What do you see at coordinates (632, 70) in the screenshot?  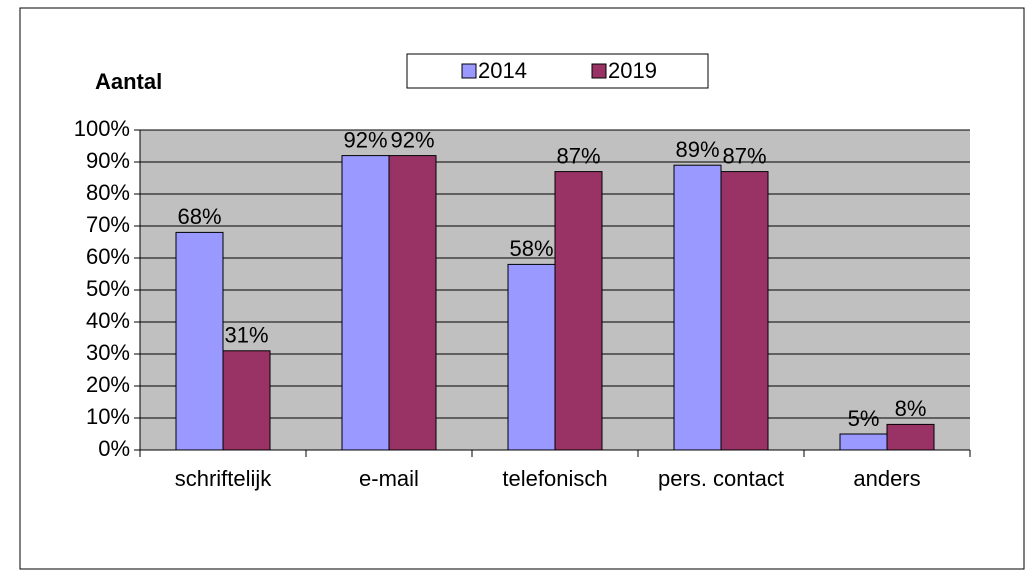 I see `legend-label: 2019` at bounding box center [632, 70].